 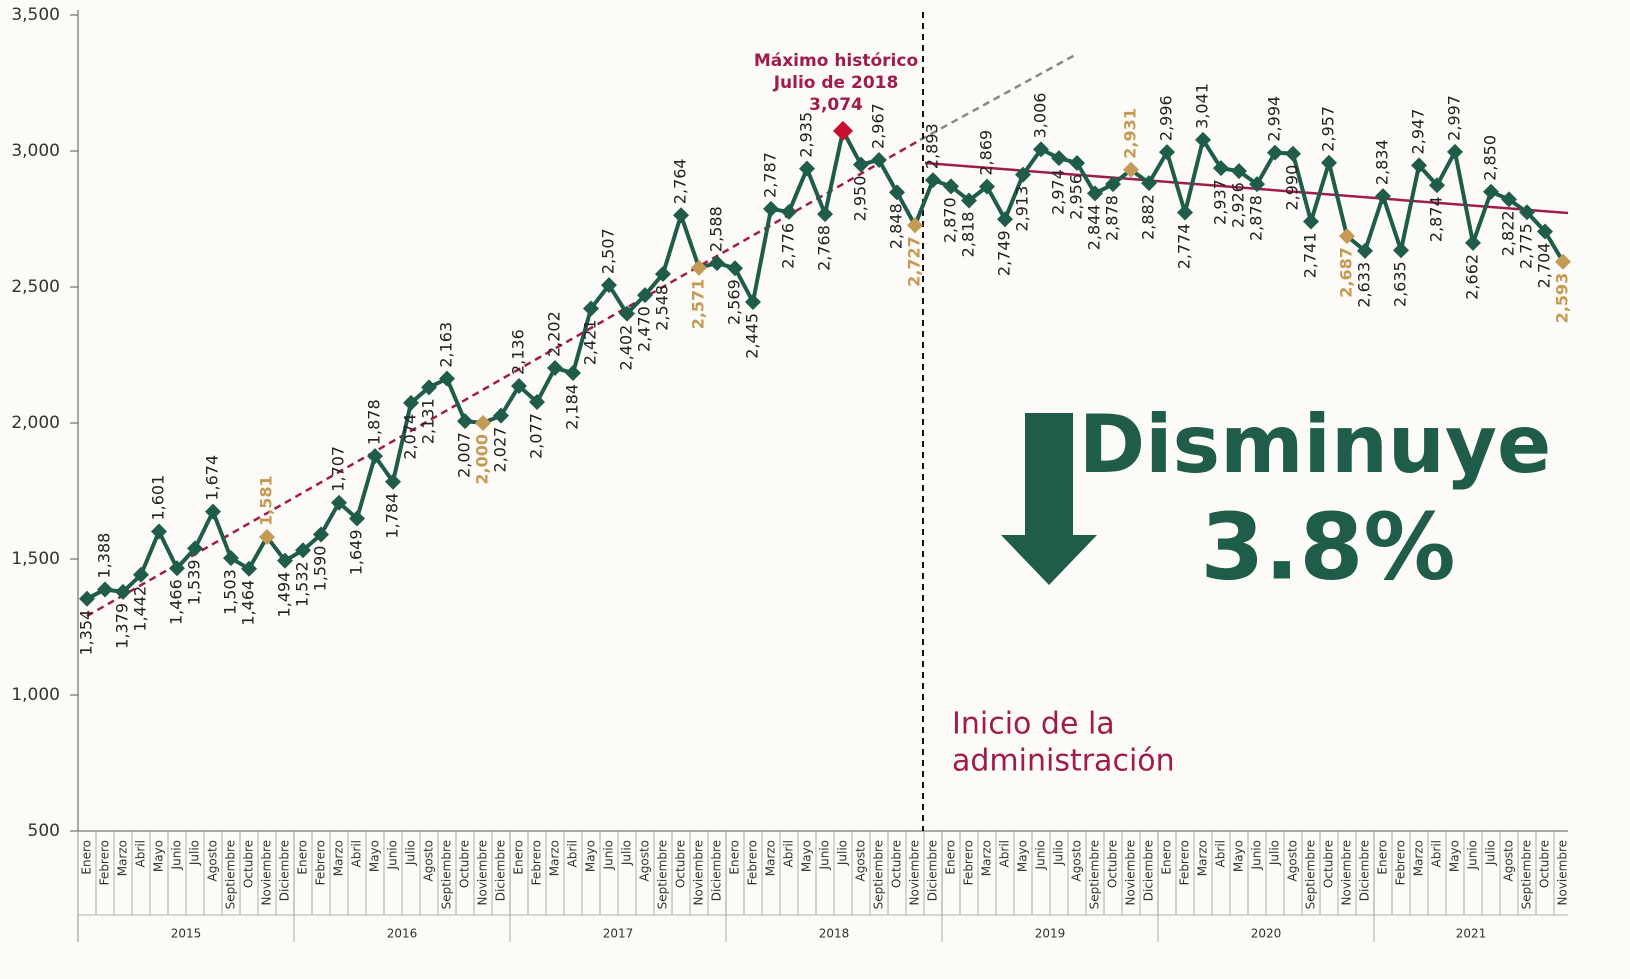 I want to click on year-label: 2019, so click(x=1050, y=934).